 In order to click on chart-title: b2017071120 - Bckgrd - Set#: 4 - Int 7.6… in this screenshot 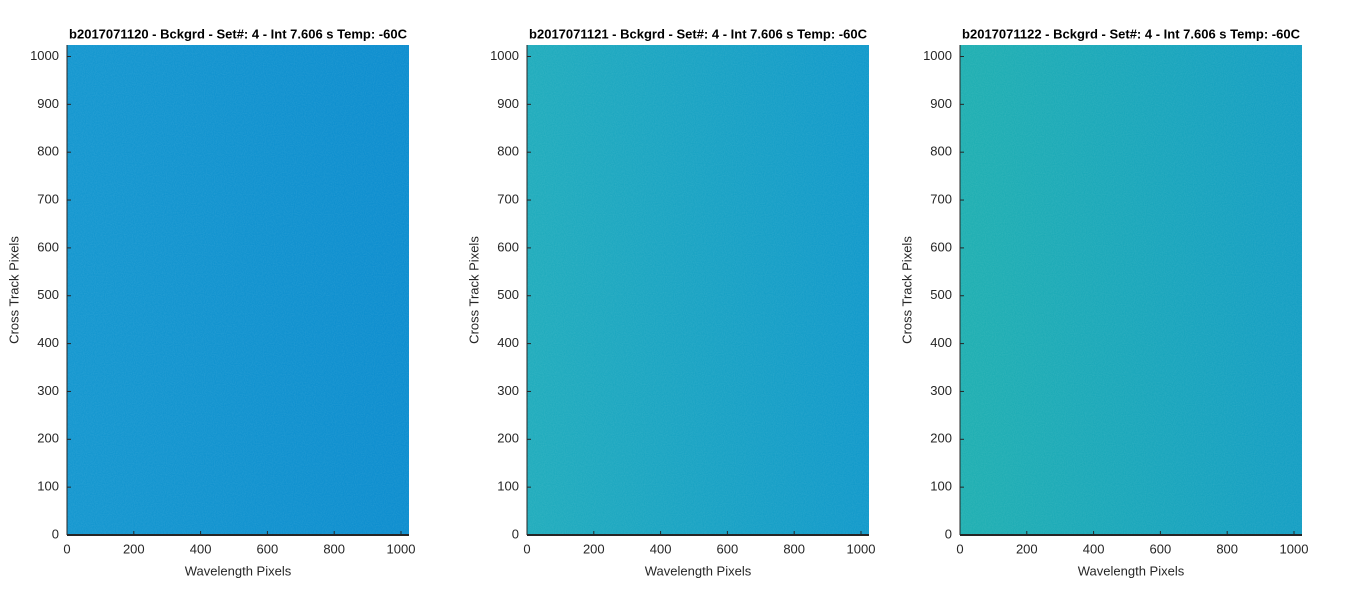, I will do `click(238, 33)`.